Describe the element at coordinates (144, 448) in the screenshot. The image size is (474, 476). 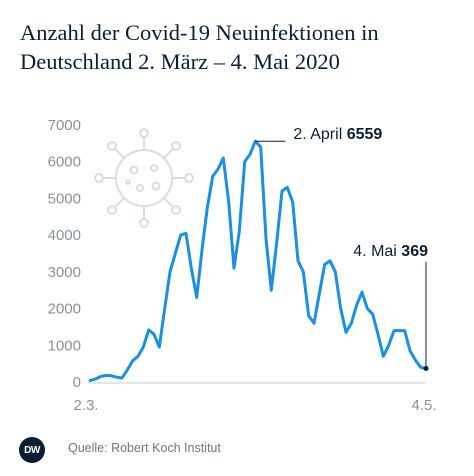
I see `source-note: Quelle: Robert Koch Institut` at that location.